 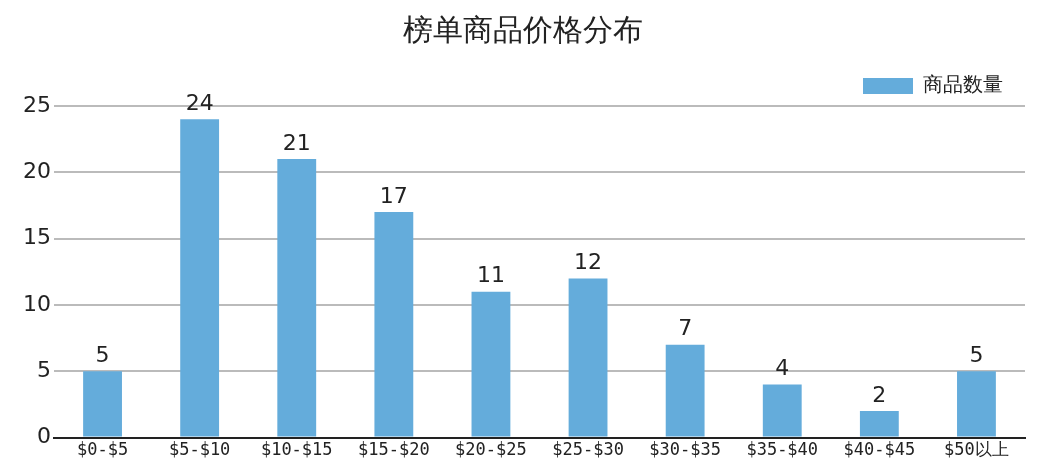 I want to click on x-tick-label: $15-$20, so click(x=394, y=449).